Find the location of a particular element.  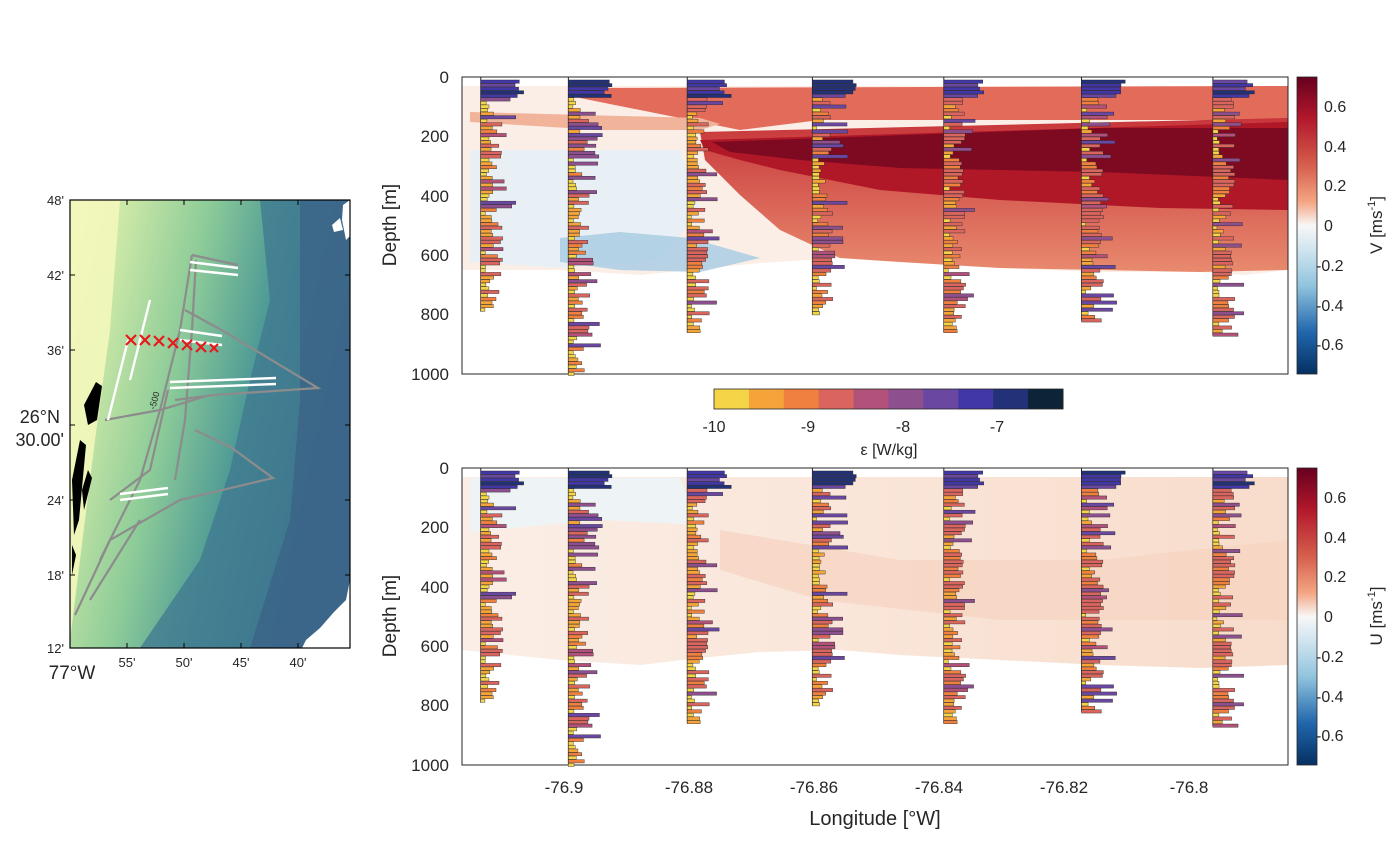

cbar-tick-label: -0.6 is located at coordinates (1330, 345).